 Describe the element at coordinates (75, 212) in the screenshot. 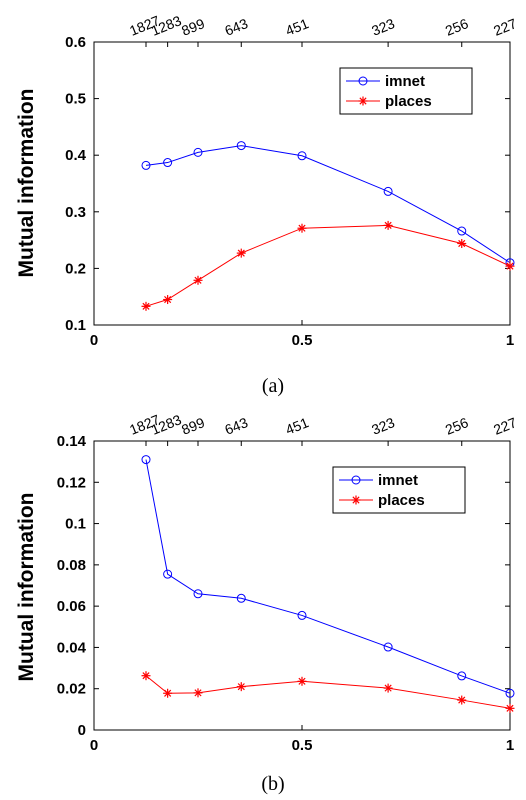

I see `y-tick-label: 0.3` at that location.